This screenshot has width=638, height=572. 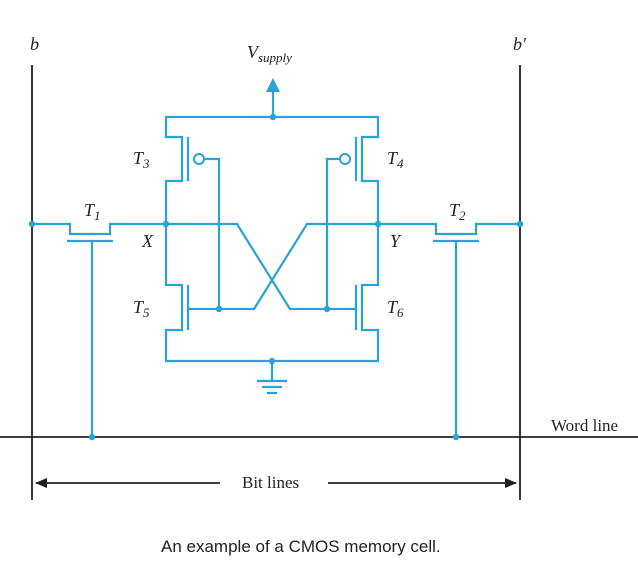 I want to click on label-t4: T4, so click(x=395, y=159).